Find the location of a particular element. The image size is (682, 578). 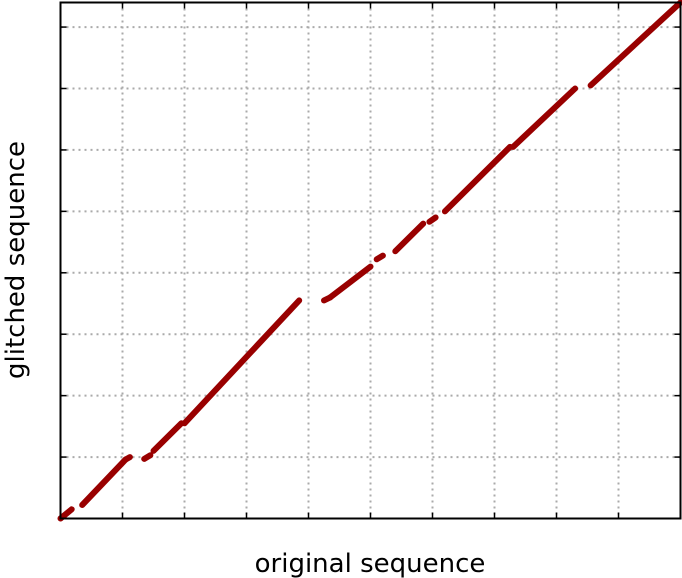

y-axis-label: glitched sequence is located at coordinates (16, 260).